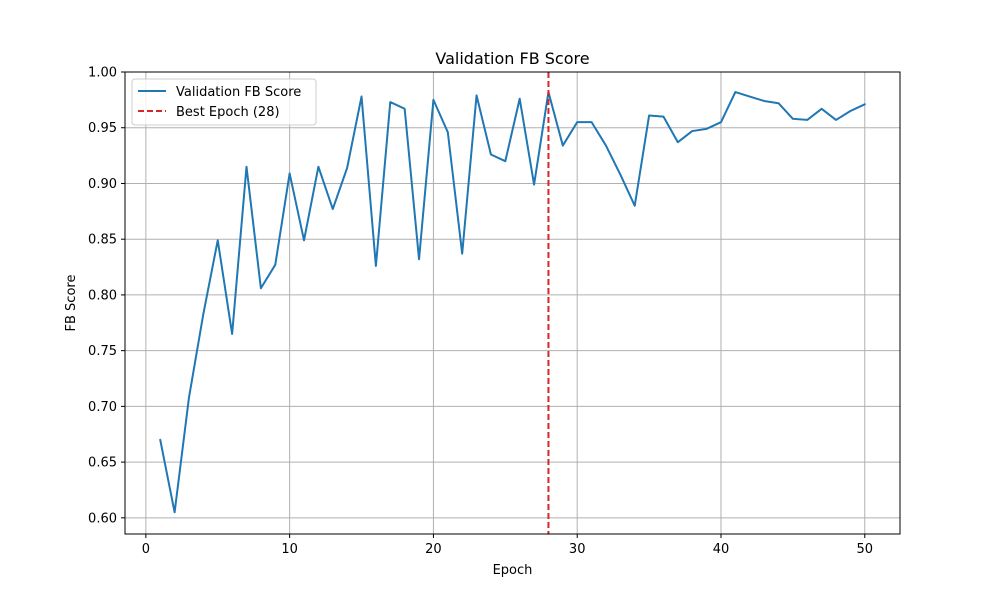  I want to click on y-tick-label: 0.65, so click(102, 463).